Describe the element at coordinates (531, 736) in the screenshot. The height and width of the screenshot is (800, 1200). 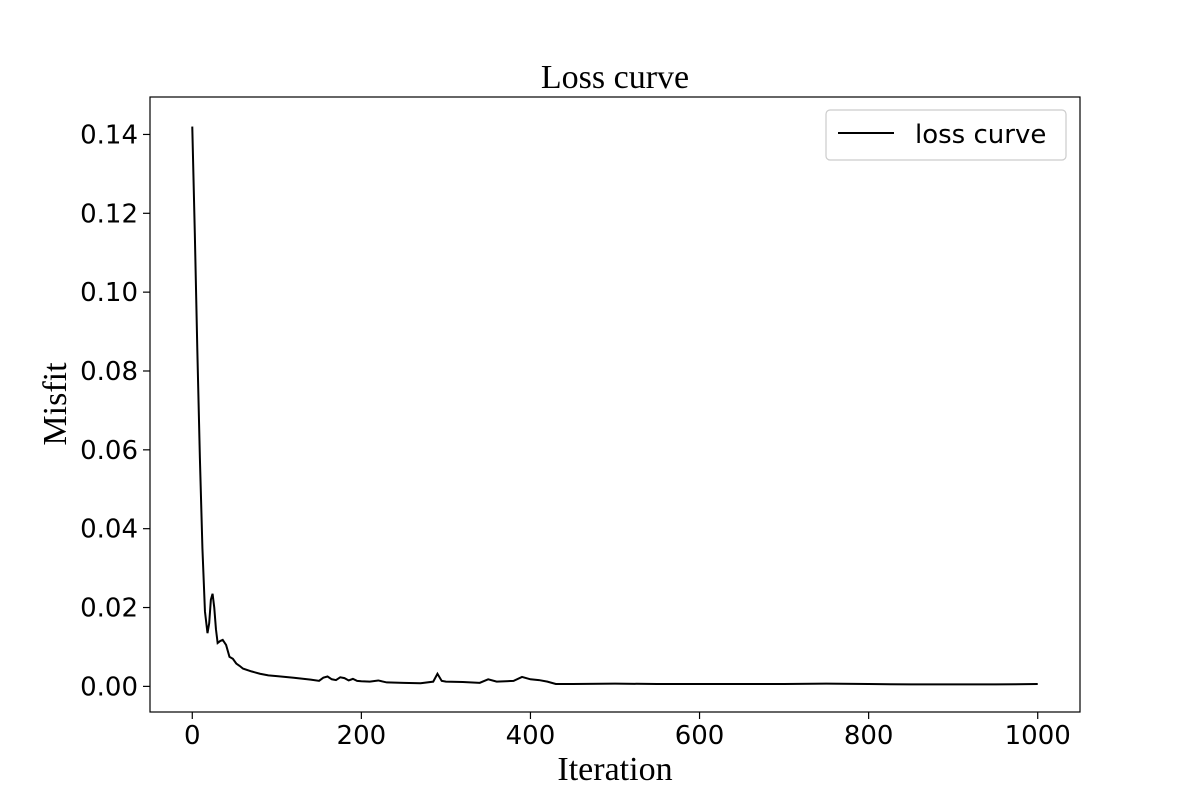
I see `x-tick-label: 400` at that location.